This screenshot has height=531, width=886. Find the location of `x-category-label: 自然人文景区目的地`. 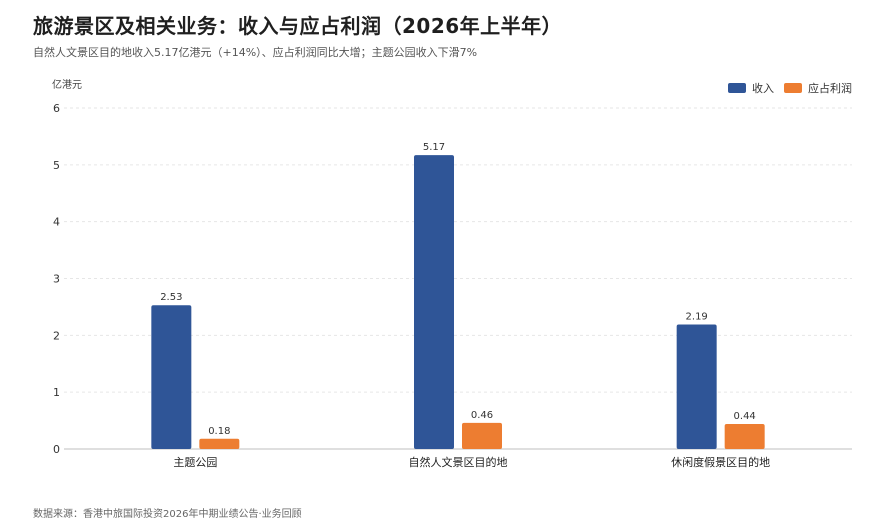

x-category-label: 自然人文景区目的地 is located at coordinates (458, 462).